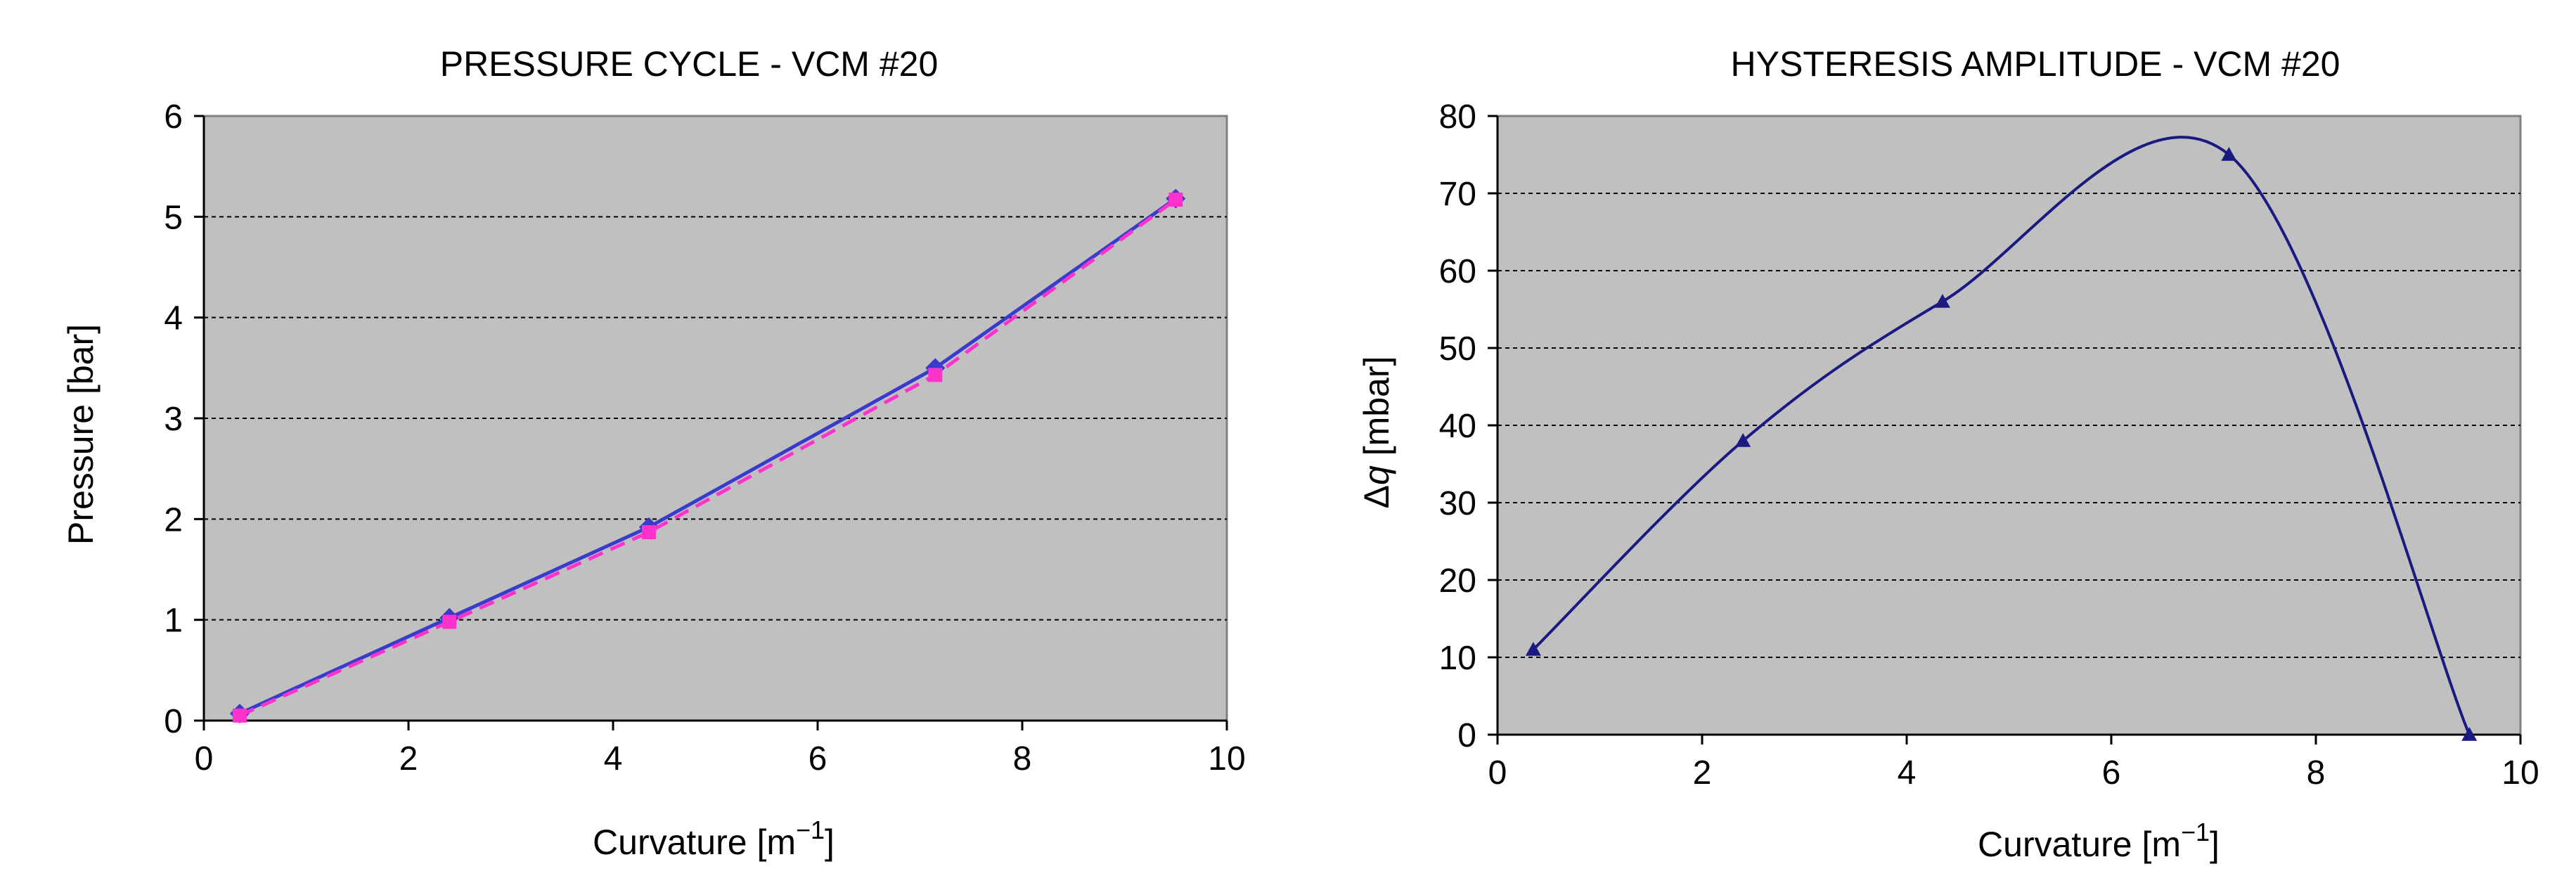 This screenshot has width=2576, height=883. I want to click on chart2-xtick-label: 6, so click(2111, 773).